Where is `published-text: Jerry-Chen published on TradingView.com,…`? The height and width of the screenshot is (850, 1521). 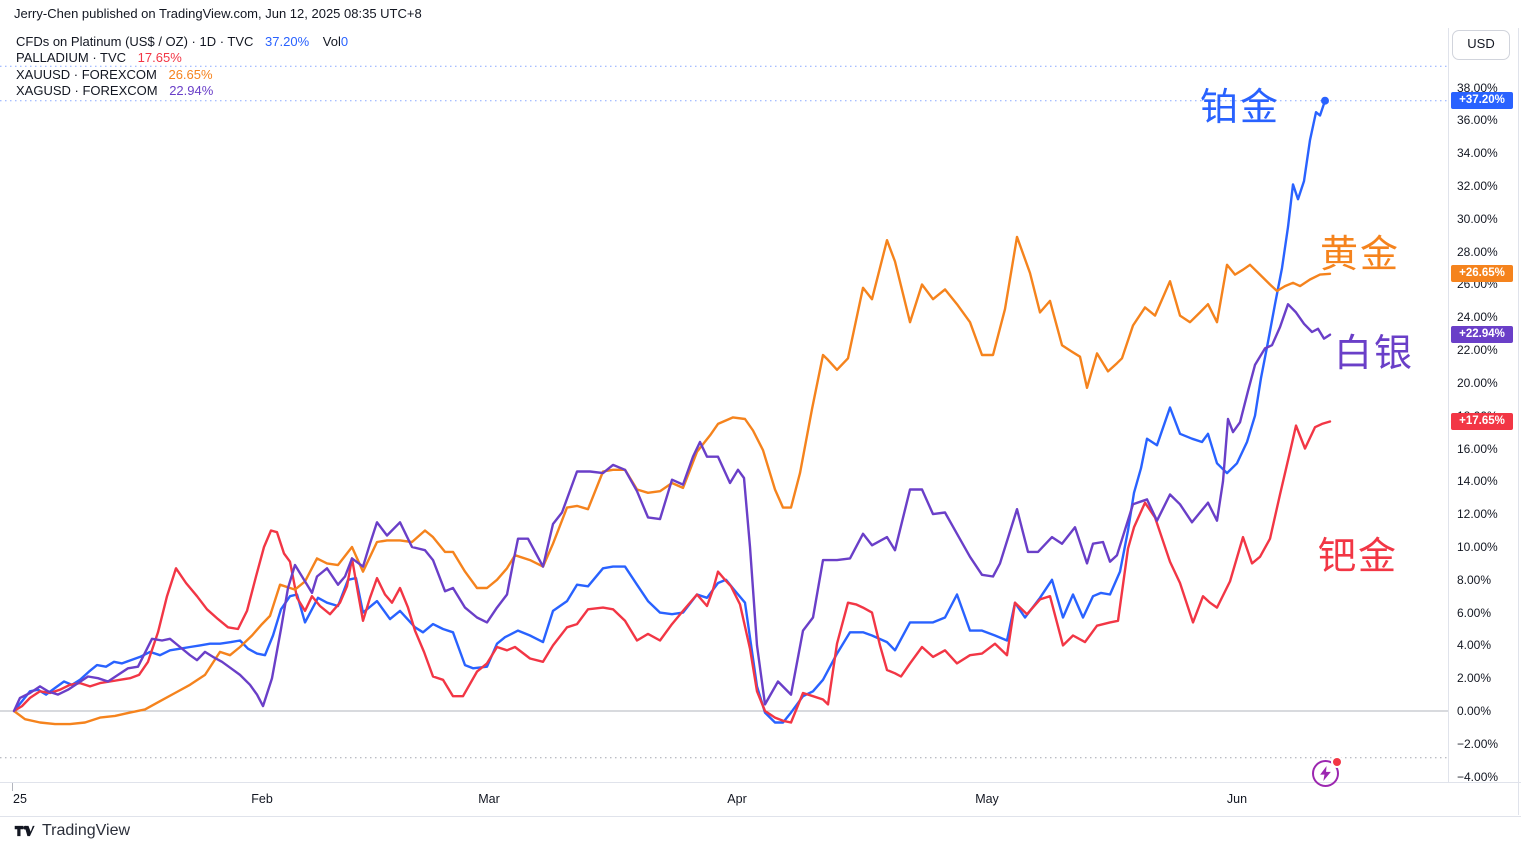
published-text: Jerry-Chen published on TradingView.com,… is located at coordinates (218, 13).